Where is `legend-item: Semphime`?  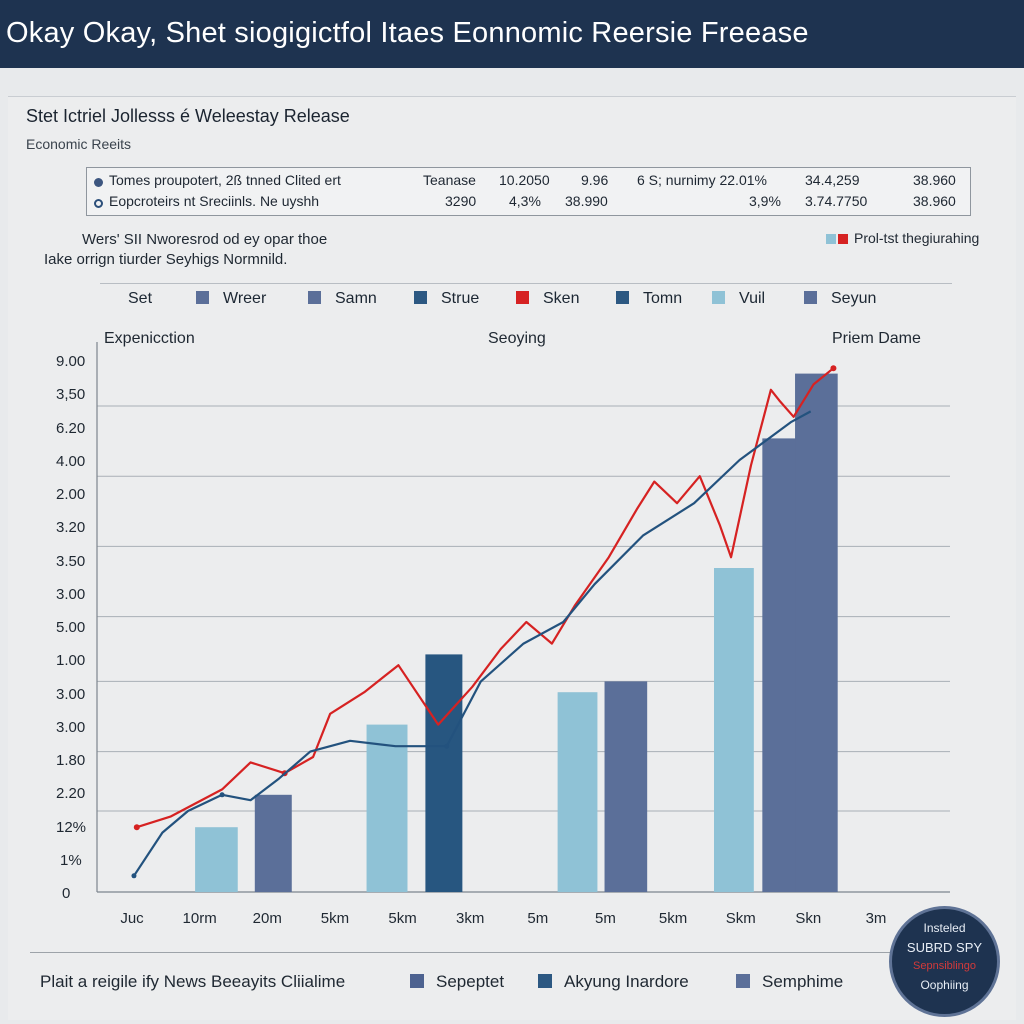 legend-item: Semphime is located at coordinates (789, 982).